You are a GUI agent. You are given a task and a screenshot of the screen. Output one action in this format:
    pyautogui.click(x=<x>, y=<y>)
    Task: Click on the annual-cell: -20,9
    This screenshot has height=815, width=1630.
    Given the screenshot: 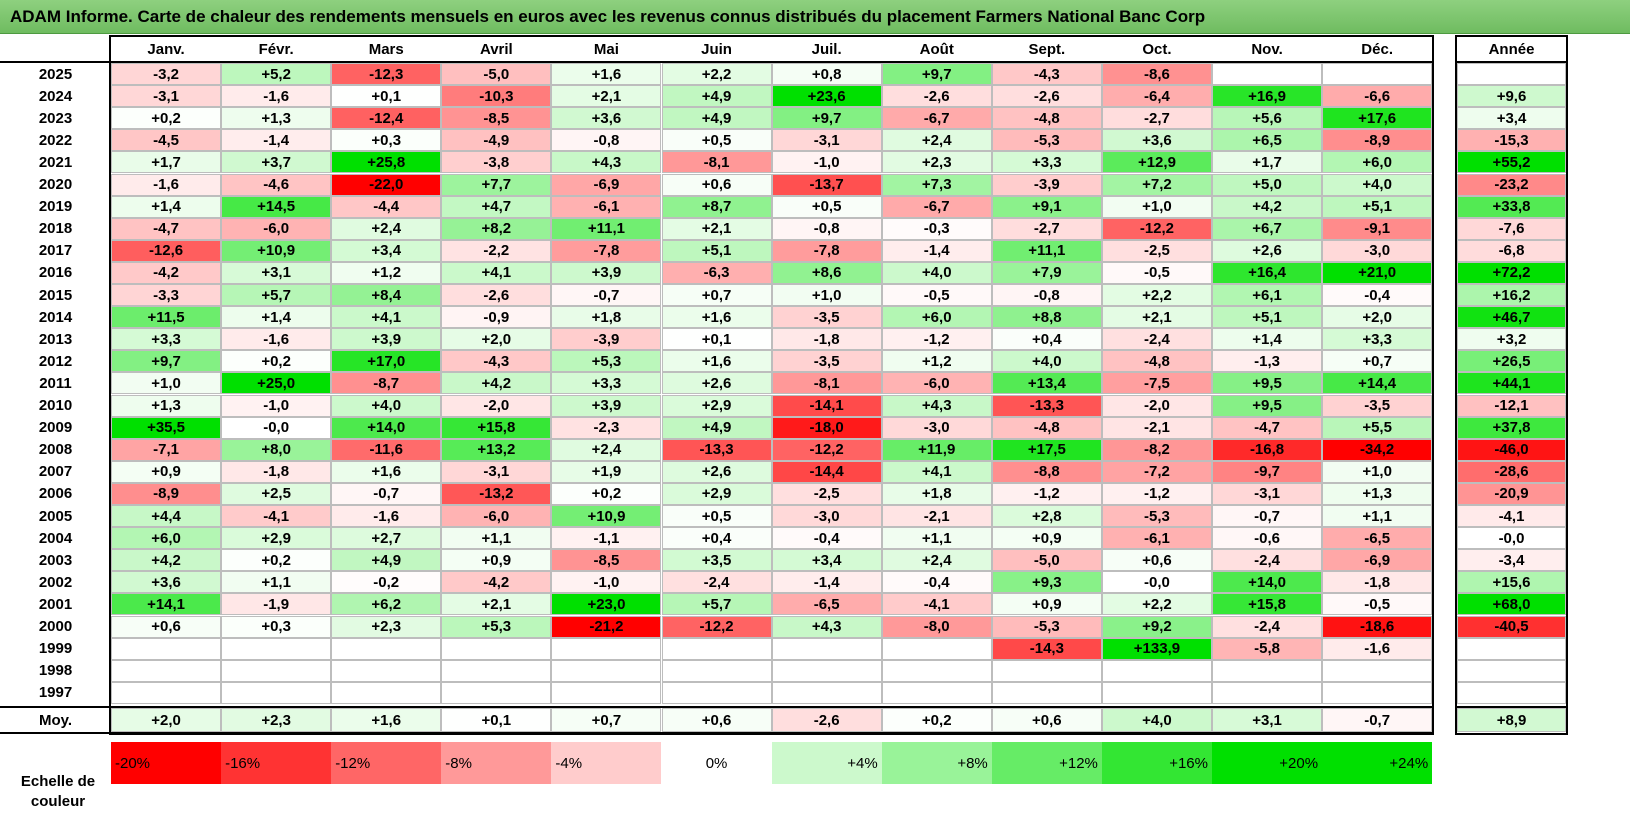 What is the action you would take?
    pyautogui.click(x=1511, y=493)
    